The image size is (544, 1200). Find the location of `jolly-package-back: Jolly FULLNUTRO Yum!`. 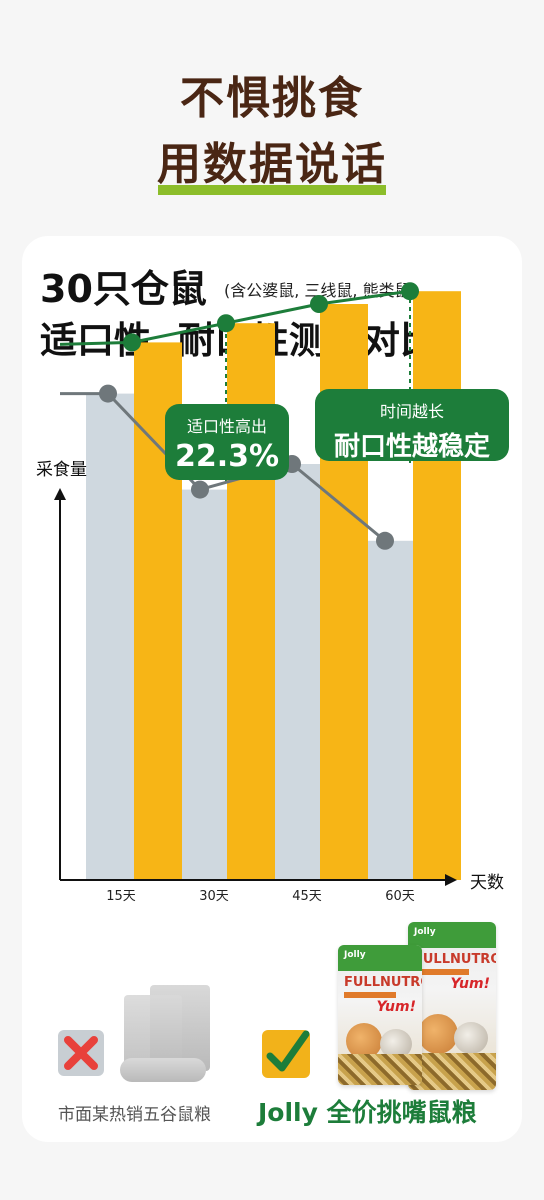

jolly-package-back: Jolly FULLNUTRO Yum! is located at coordinates (452, 1006).